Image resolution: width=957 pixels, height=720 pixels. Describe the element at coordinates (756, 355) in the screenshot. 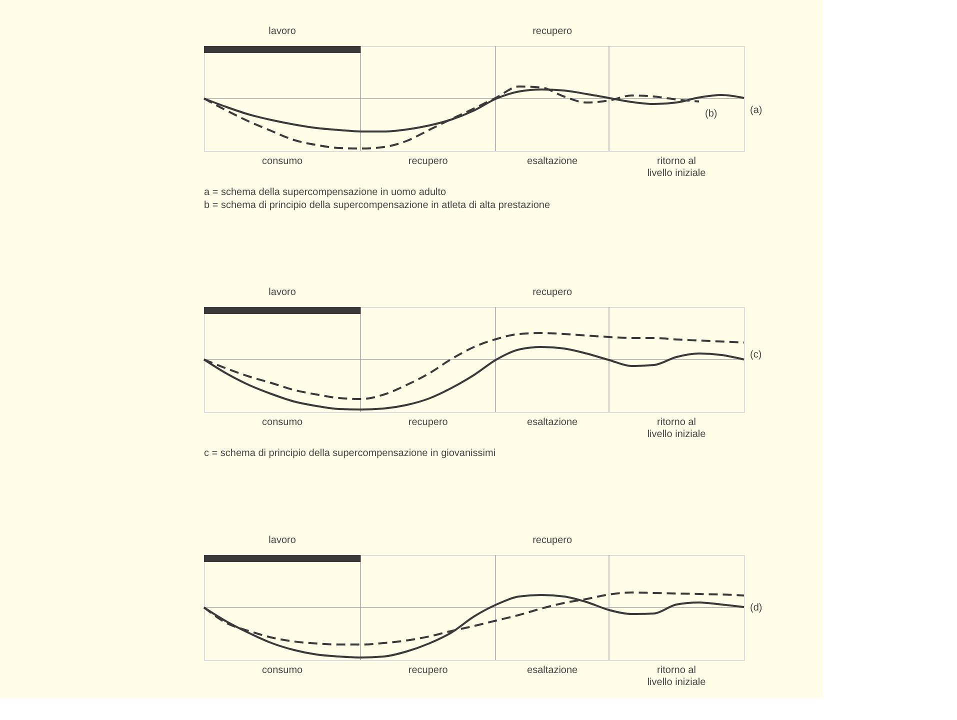

I see `series-label: (c)` at that location.